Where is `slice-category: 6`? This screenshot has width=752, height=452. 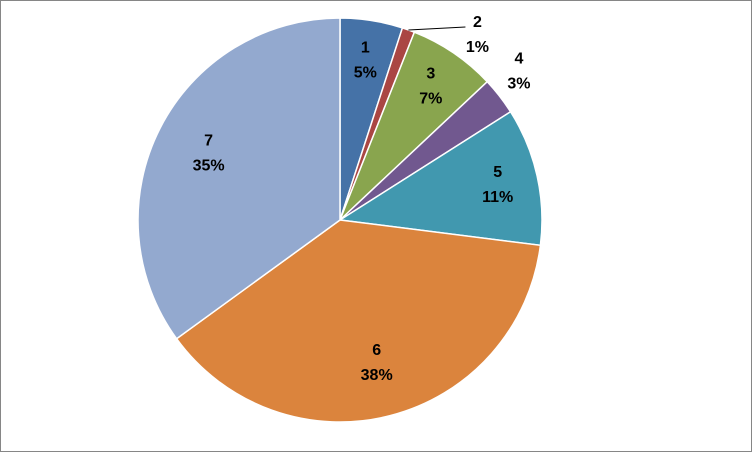
slice-category: 6 is located at coordinates (376, 350).